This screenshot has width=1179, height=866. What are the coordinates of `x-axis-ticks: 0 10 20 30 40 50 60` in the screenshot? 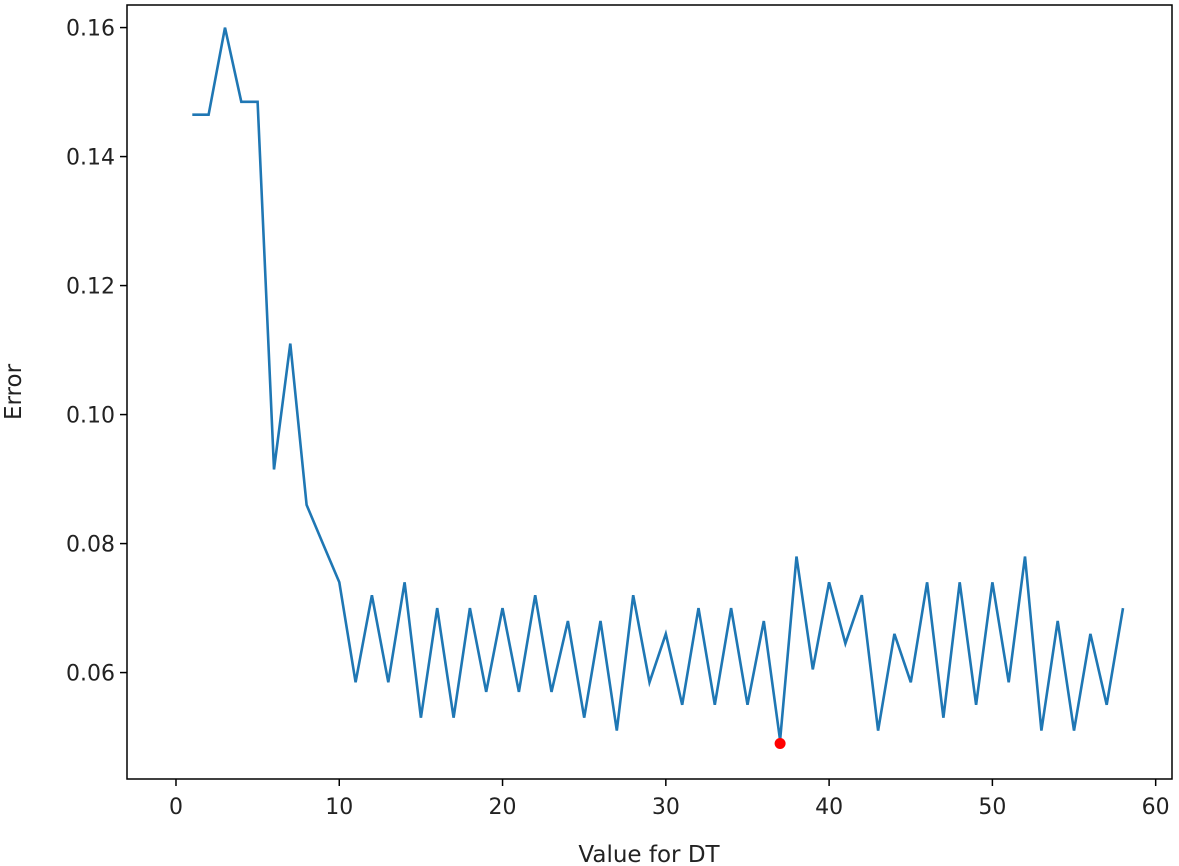 It's located at (669, 799).